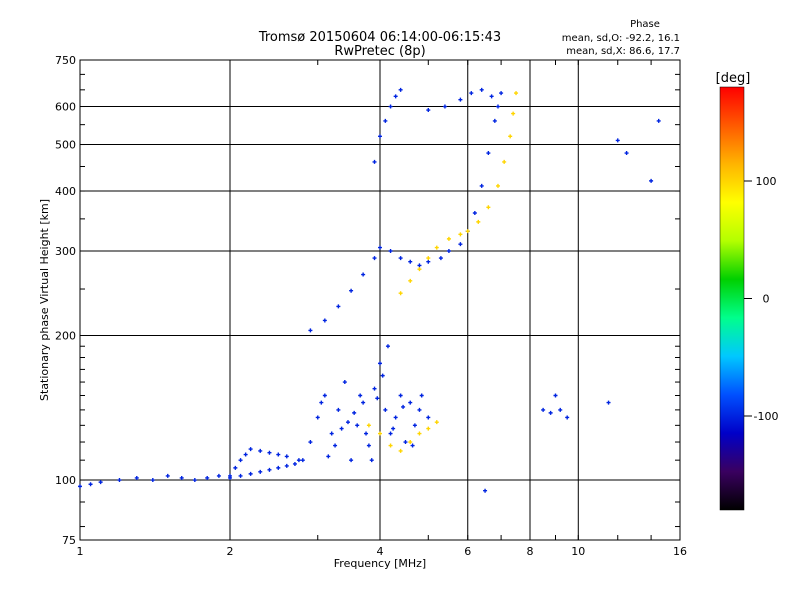 Image resolution: width=800 pixels, height=600 pixels. I want to click on series-es-cluster, so click(369, 403).